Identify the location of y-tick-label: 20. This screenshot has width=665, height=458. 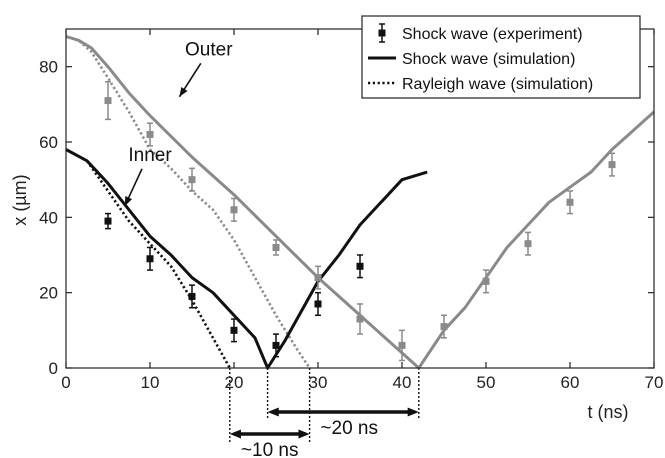
(48, 293).